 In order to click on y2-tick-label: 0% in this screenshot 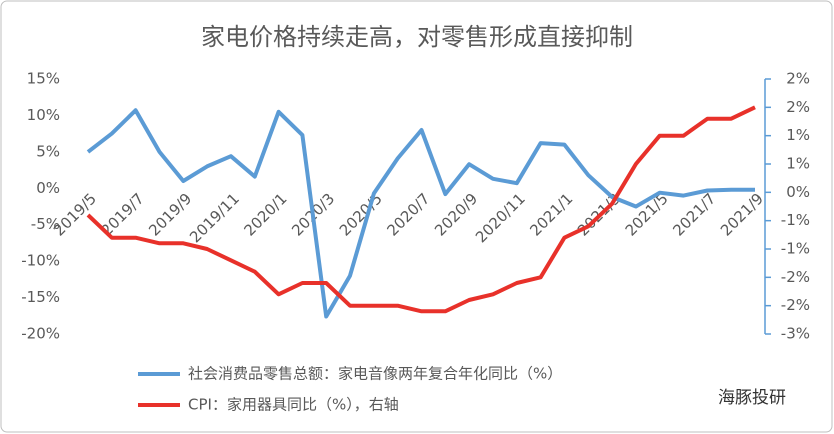, I will do `click(798, 192)`.